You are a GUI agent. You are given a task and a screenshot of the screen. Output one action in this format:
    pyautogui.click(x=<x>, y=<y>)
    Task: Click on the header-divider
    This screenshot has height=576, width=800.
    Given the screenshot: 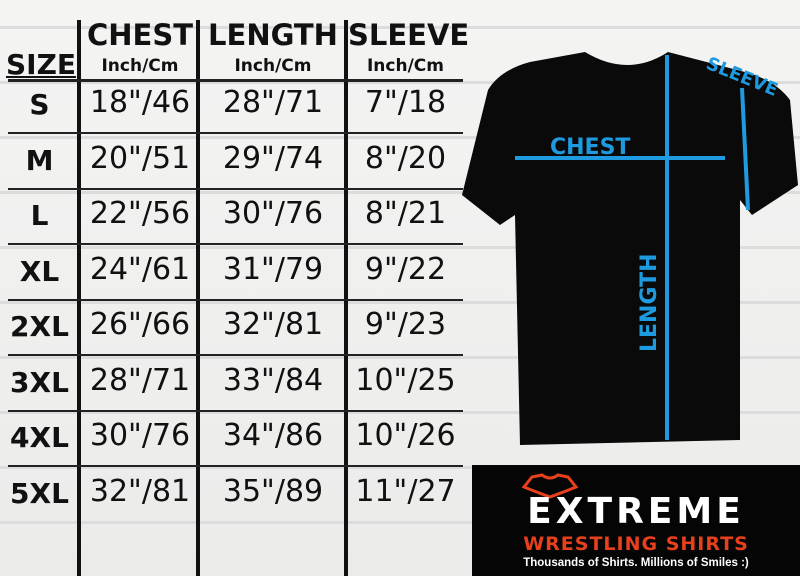 What is the action you would take?
    pyautogui.click(x=235, y=80)
    